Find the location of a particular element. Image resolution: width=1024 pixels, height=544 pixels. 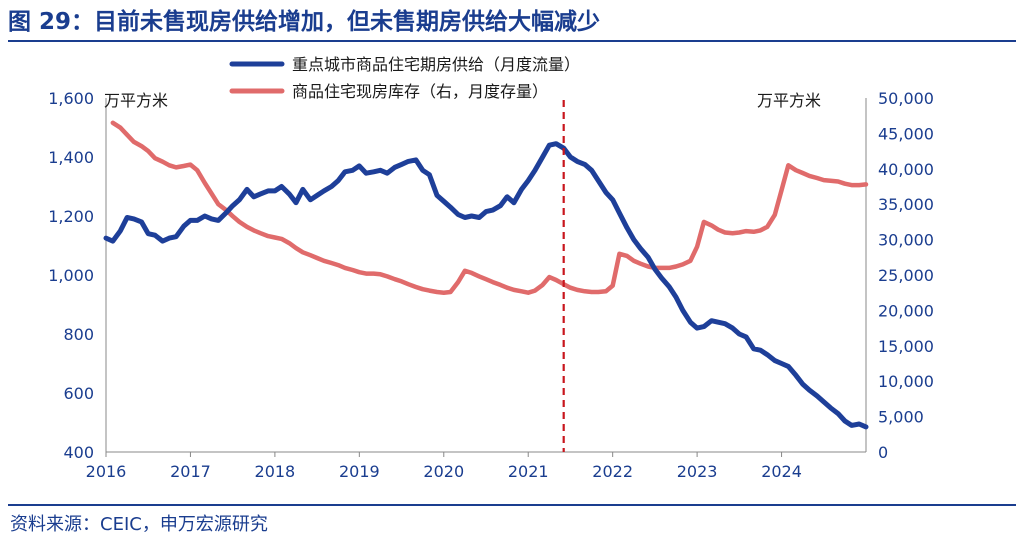

left-tick-label: 800 is located at coordinates (78, 334).